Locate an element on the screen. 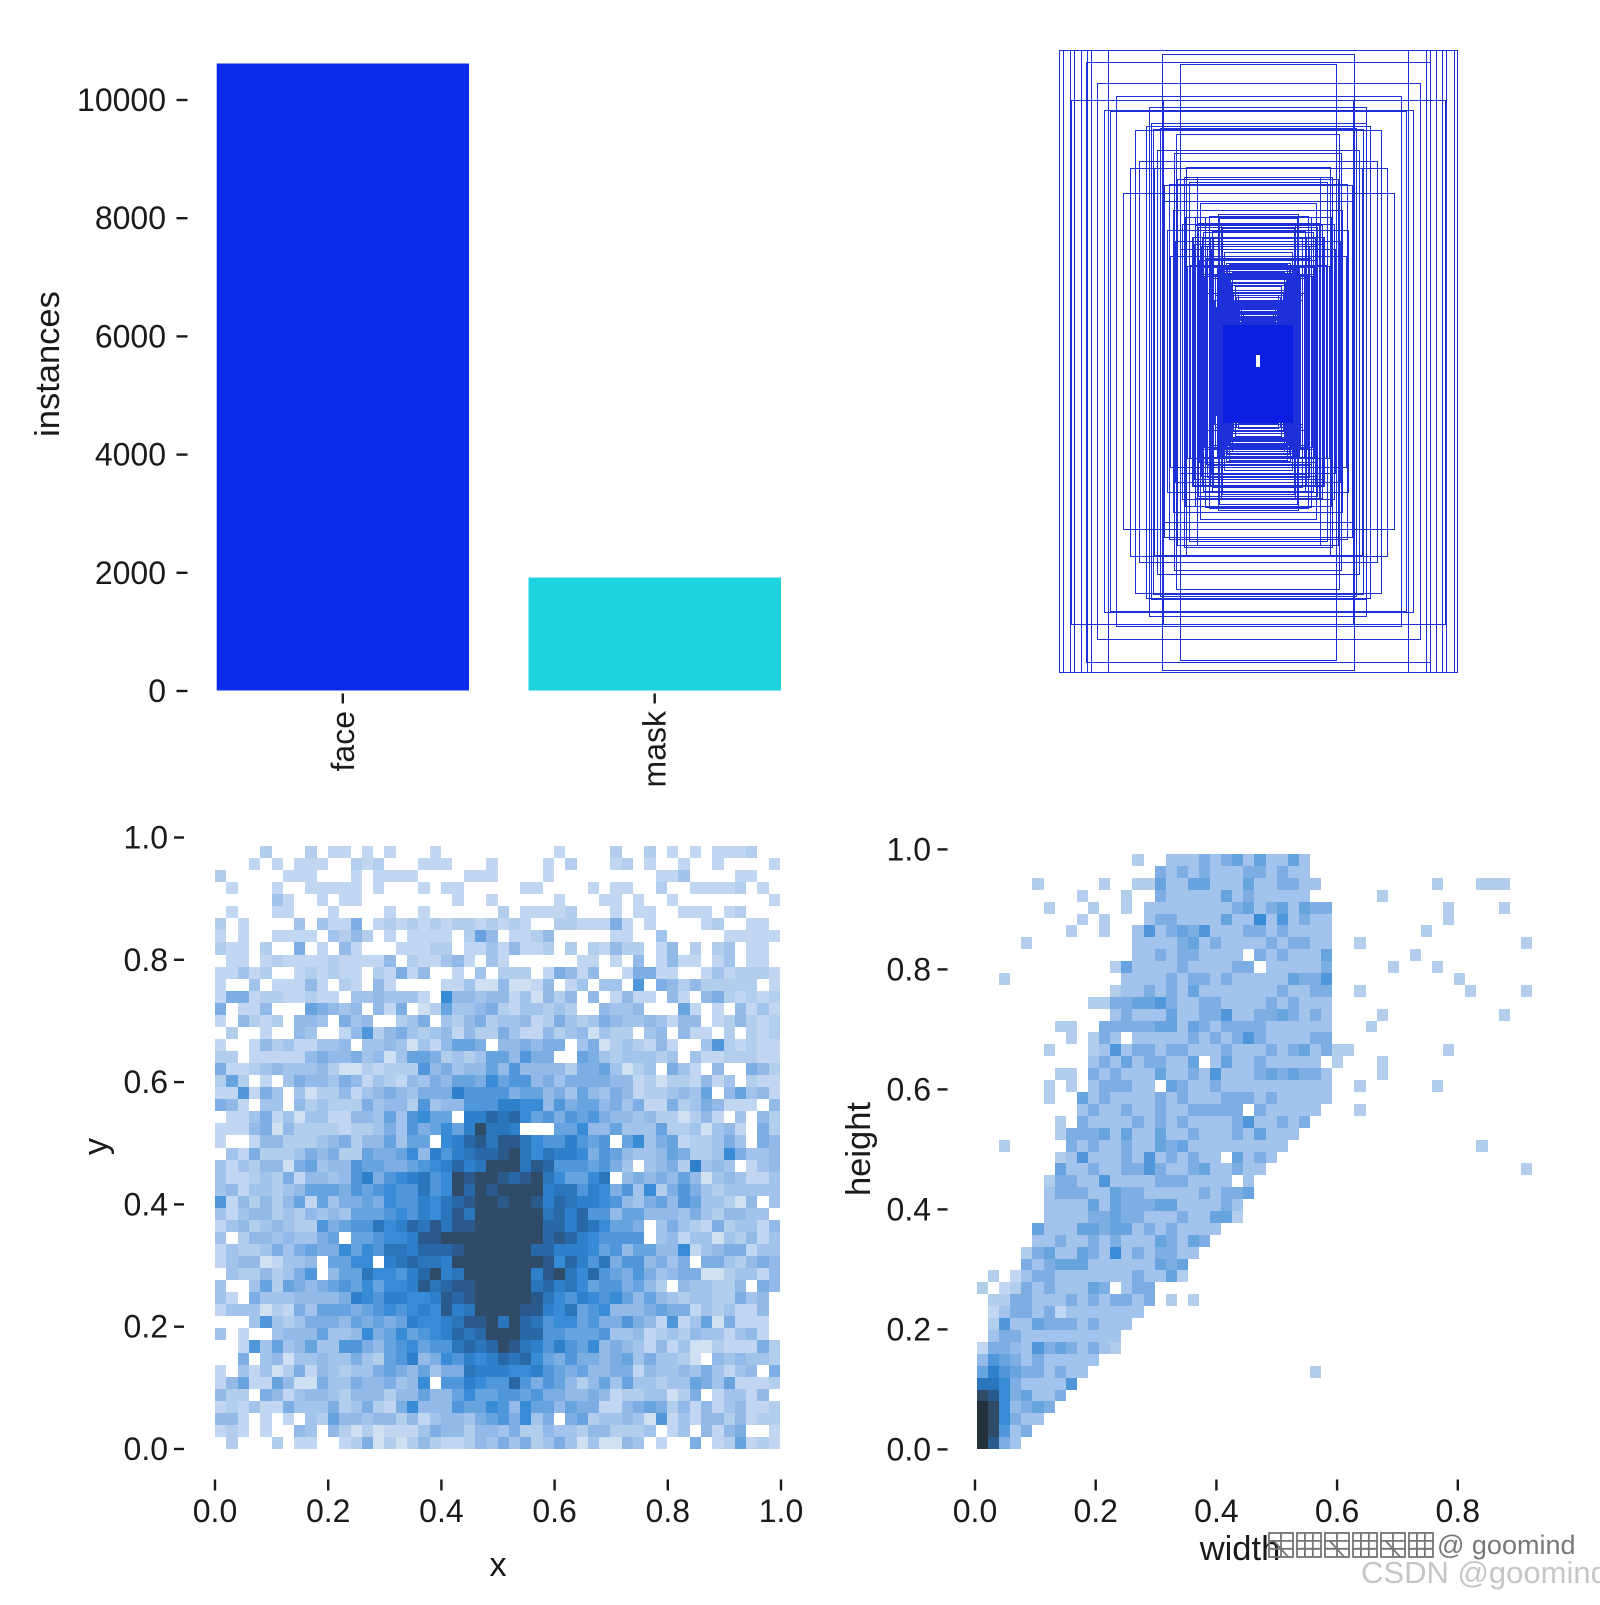 This screenshot has width=1600, height=1605. svg-text: 2000 is located at coordinates (130, 573).